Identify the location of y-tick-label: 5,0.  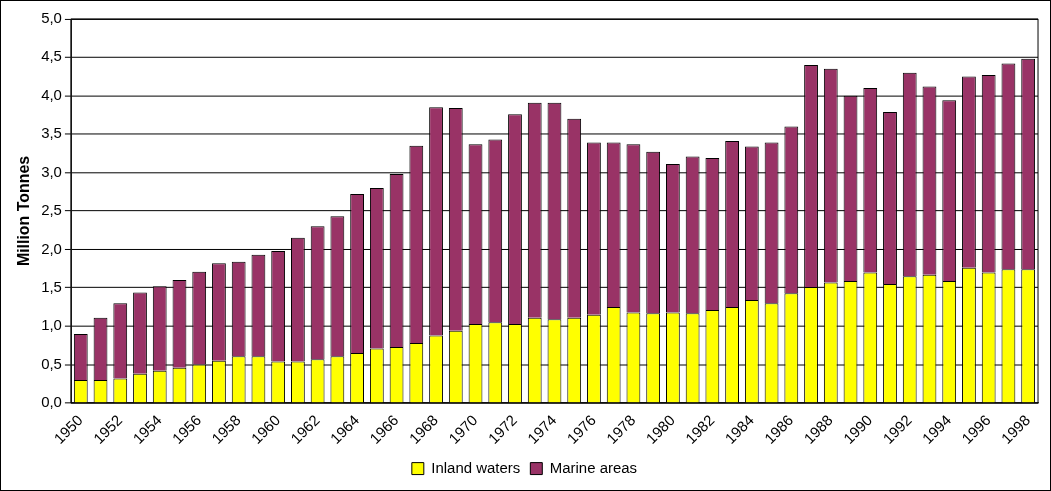
(51, 18).